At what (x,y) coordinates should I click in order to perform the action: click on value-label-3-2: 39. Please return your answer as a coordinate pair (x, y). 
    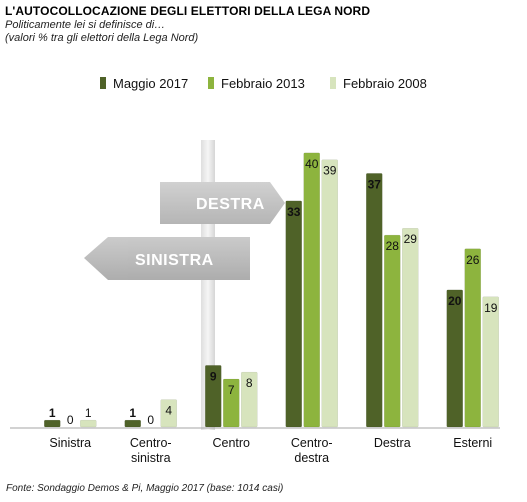
    Looking at the image, I should click on (330, 171).